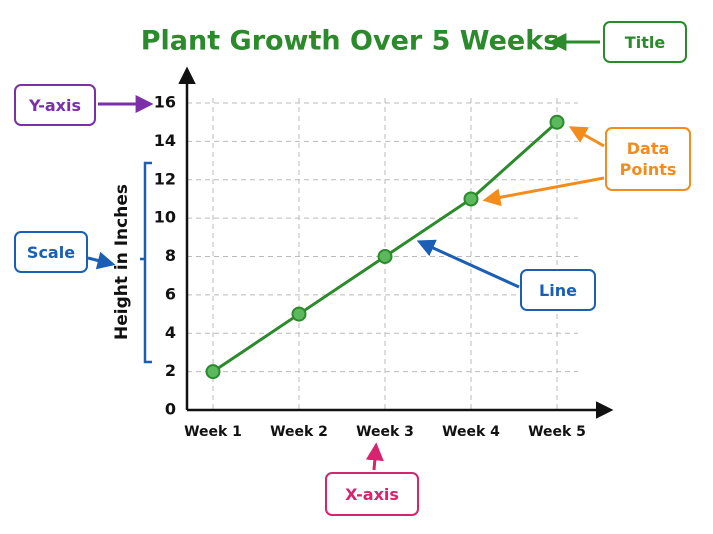  Describe the element at coordinates (170, 370) in the screenshot. I see `y-tick-label: 2` at that location.